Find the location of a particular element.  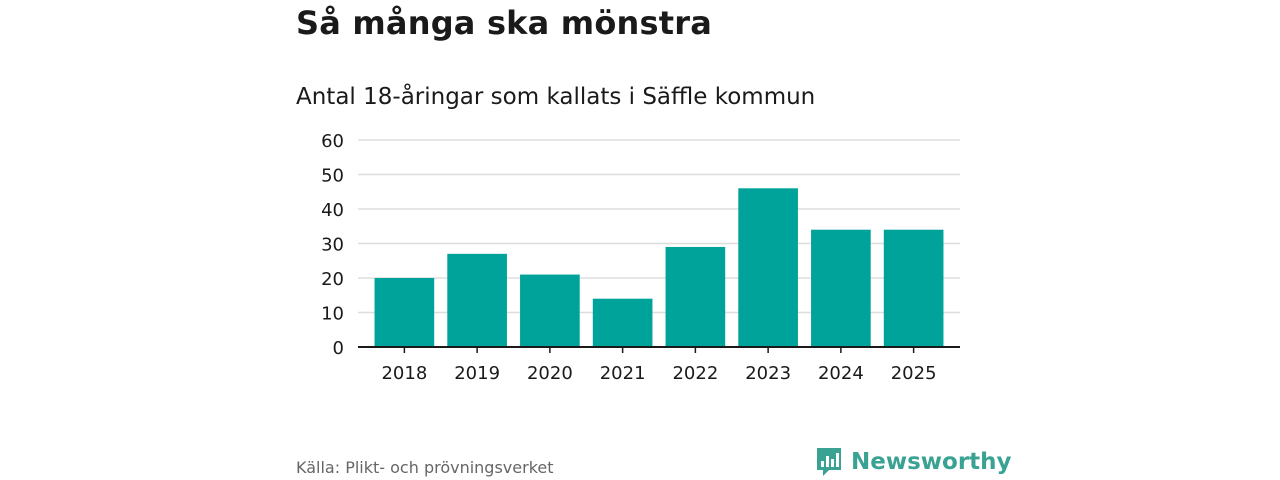

y-axis-ticks: 0 10 20 30 40 50 60 is located at coordinates (332, 245).